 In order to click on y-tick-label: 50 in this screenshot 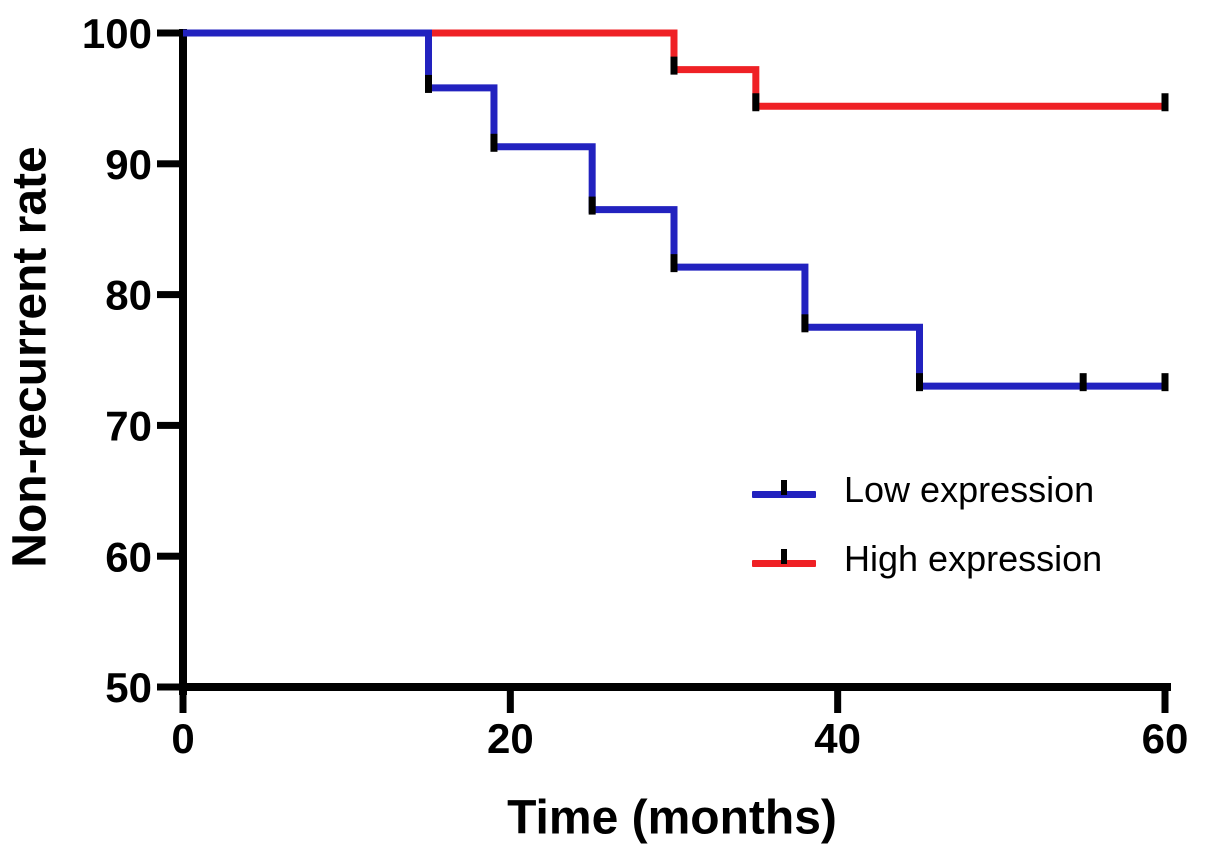, I will do `click(128, 687)`.